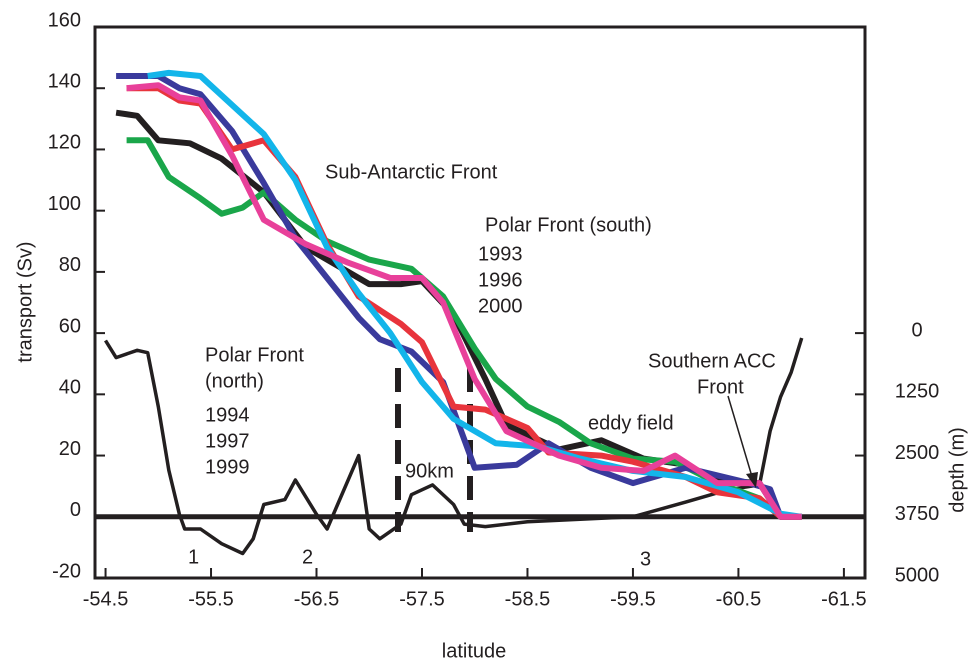 This screenshot has height=664, width=971. What do you see at coordinates (234, 381) in the screenshot?
I see `annotation: (north)` at bounding box center [234, 381].